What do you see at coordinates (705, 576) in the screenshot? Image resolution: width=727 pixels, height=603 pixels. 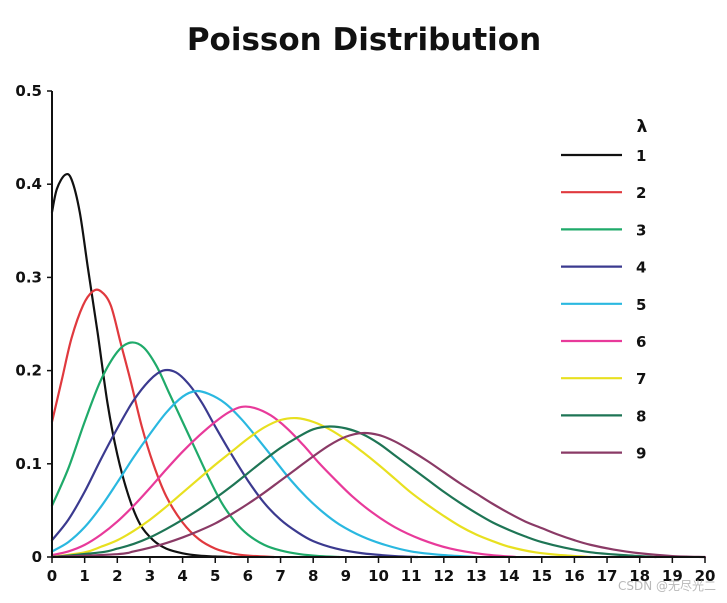 I see `x-tick-label: 20` at bounding box center [705, 576].